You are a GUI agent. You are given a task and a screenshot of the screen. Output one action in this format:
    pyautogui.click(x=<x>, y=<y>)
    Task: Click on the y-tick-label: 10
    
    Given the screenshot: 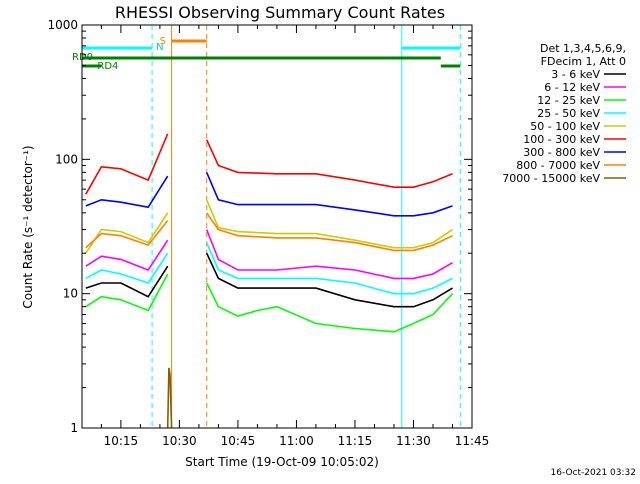 What is the action you would take?
    pyautogui.click(x=70, y=294)
    